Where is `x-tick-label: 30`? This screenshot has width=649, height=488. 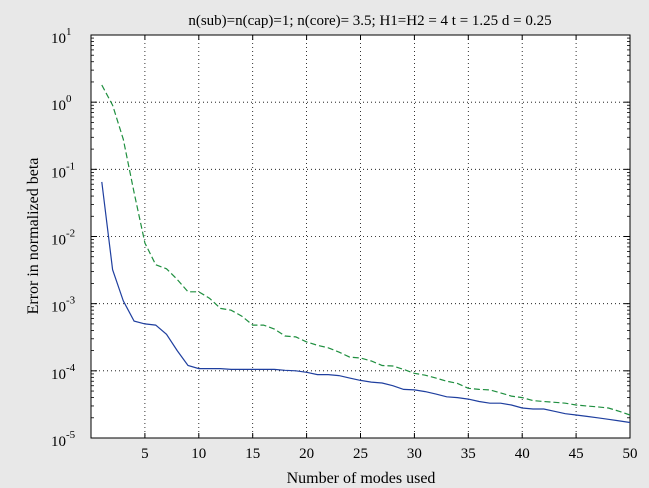 x-tick-label: 30 is located at coordinates (414, 454).